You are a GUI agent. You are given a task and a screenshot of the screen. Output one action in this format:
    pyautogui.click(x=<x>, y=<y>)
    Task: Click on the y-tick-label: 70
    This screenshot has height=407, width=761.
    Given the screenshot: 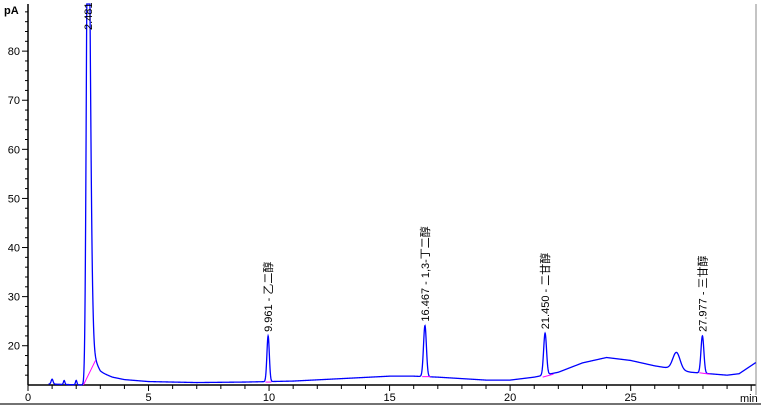 What is the action you would take?
    pyautogui.click(x=14, y=101)
    